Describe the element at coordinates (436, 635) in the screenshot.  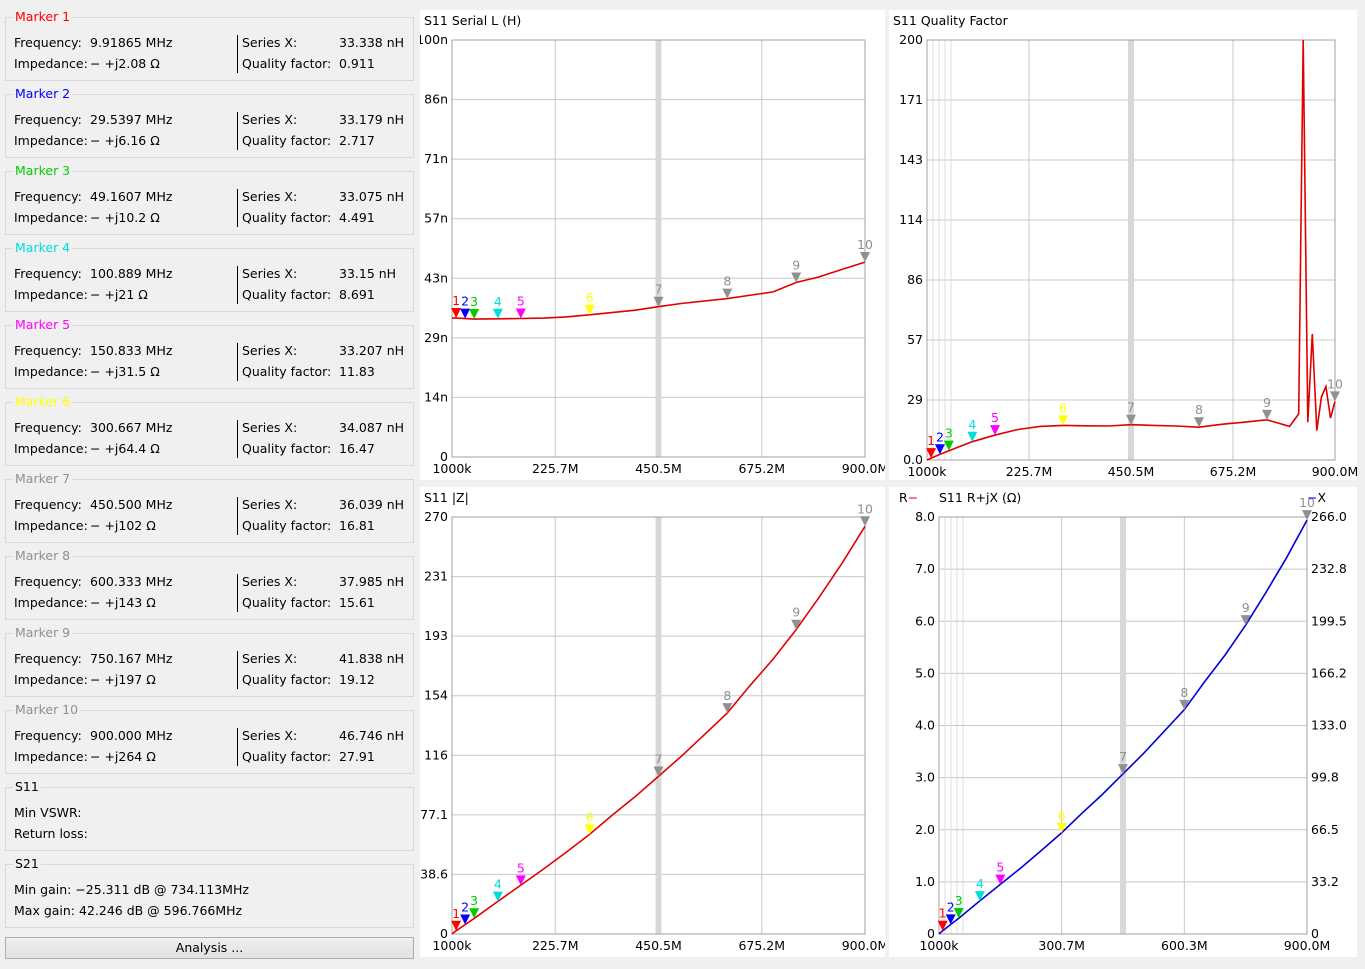
I see `y-tick-label: 193` at that location.